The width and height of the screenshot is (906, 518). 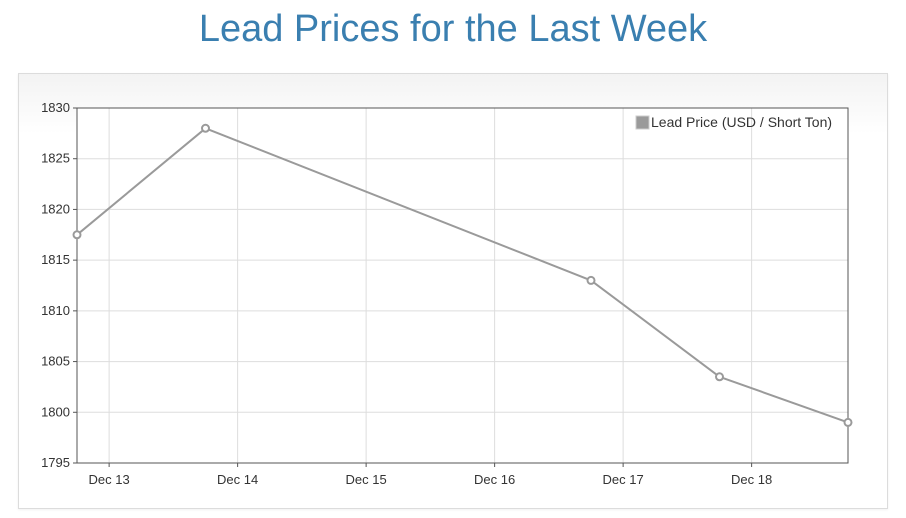 I want to click on x-tick-label: Dec 15, so click(x=366, y=479).